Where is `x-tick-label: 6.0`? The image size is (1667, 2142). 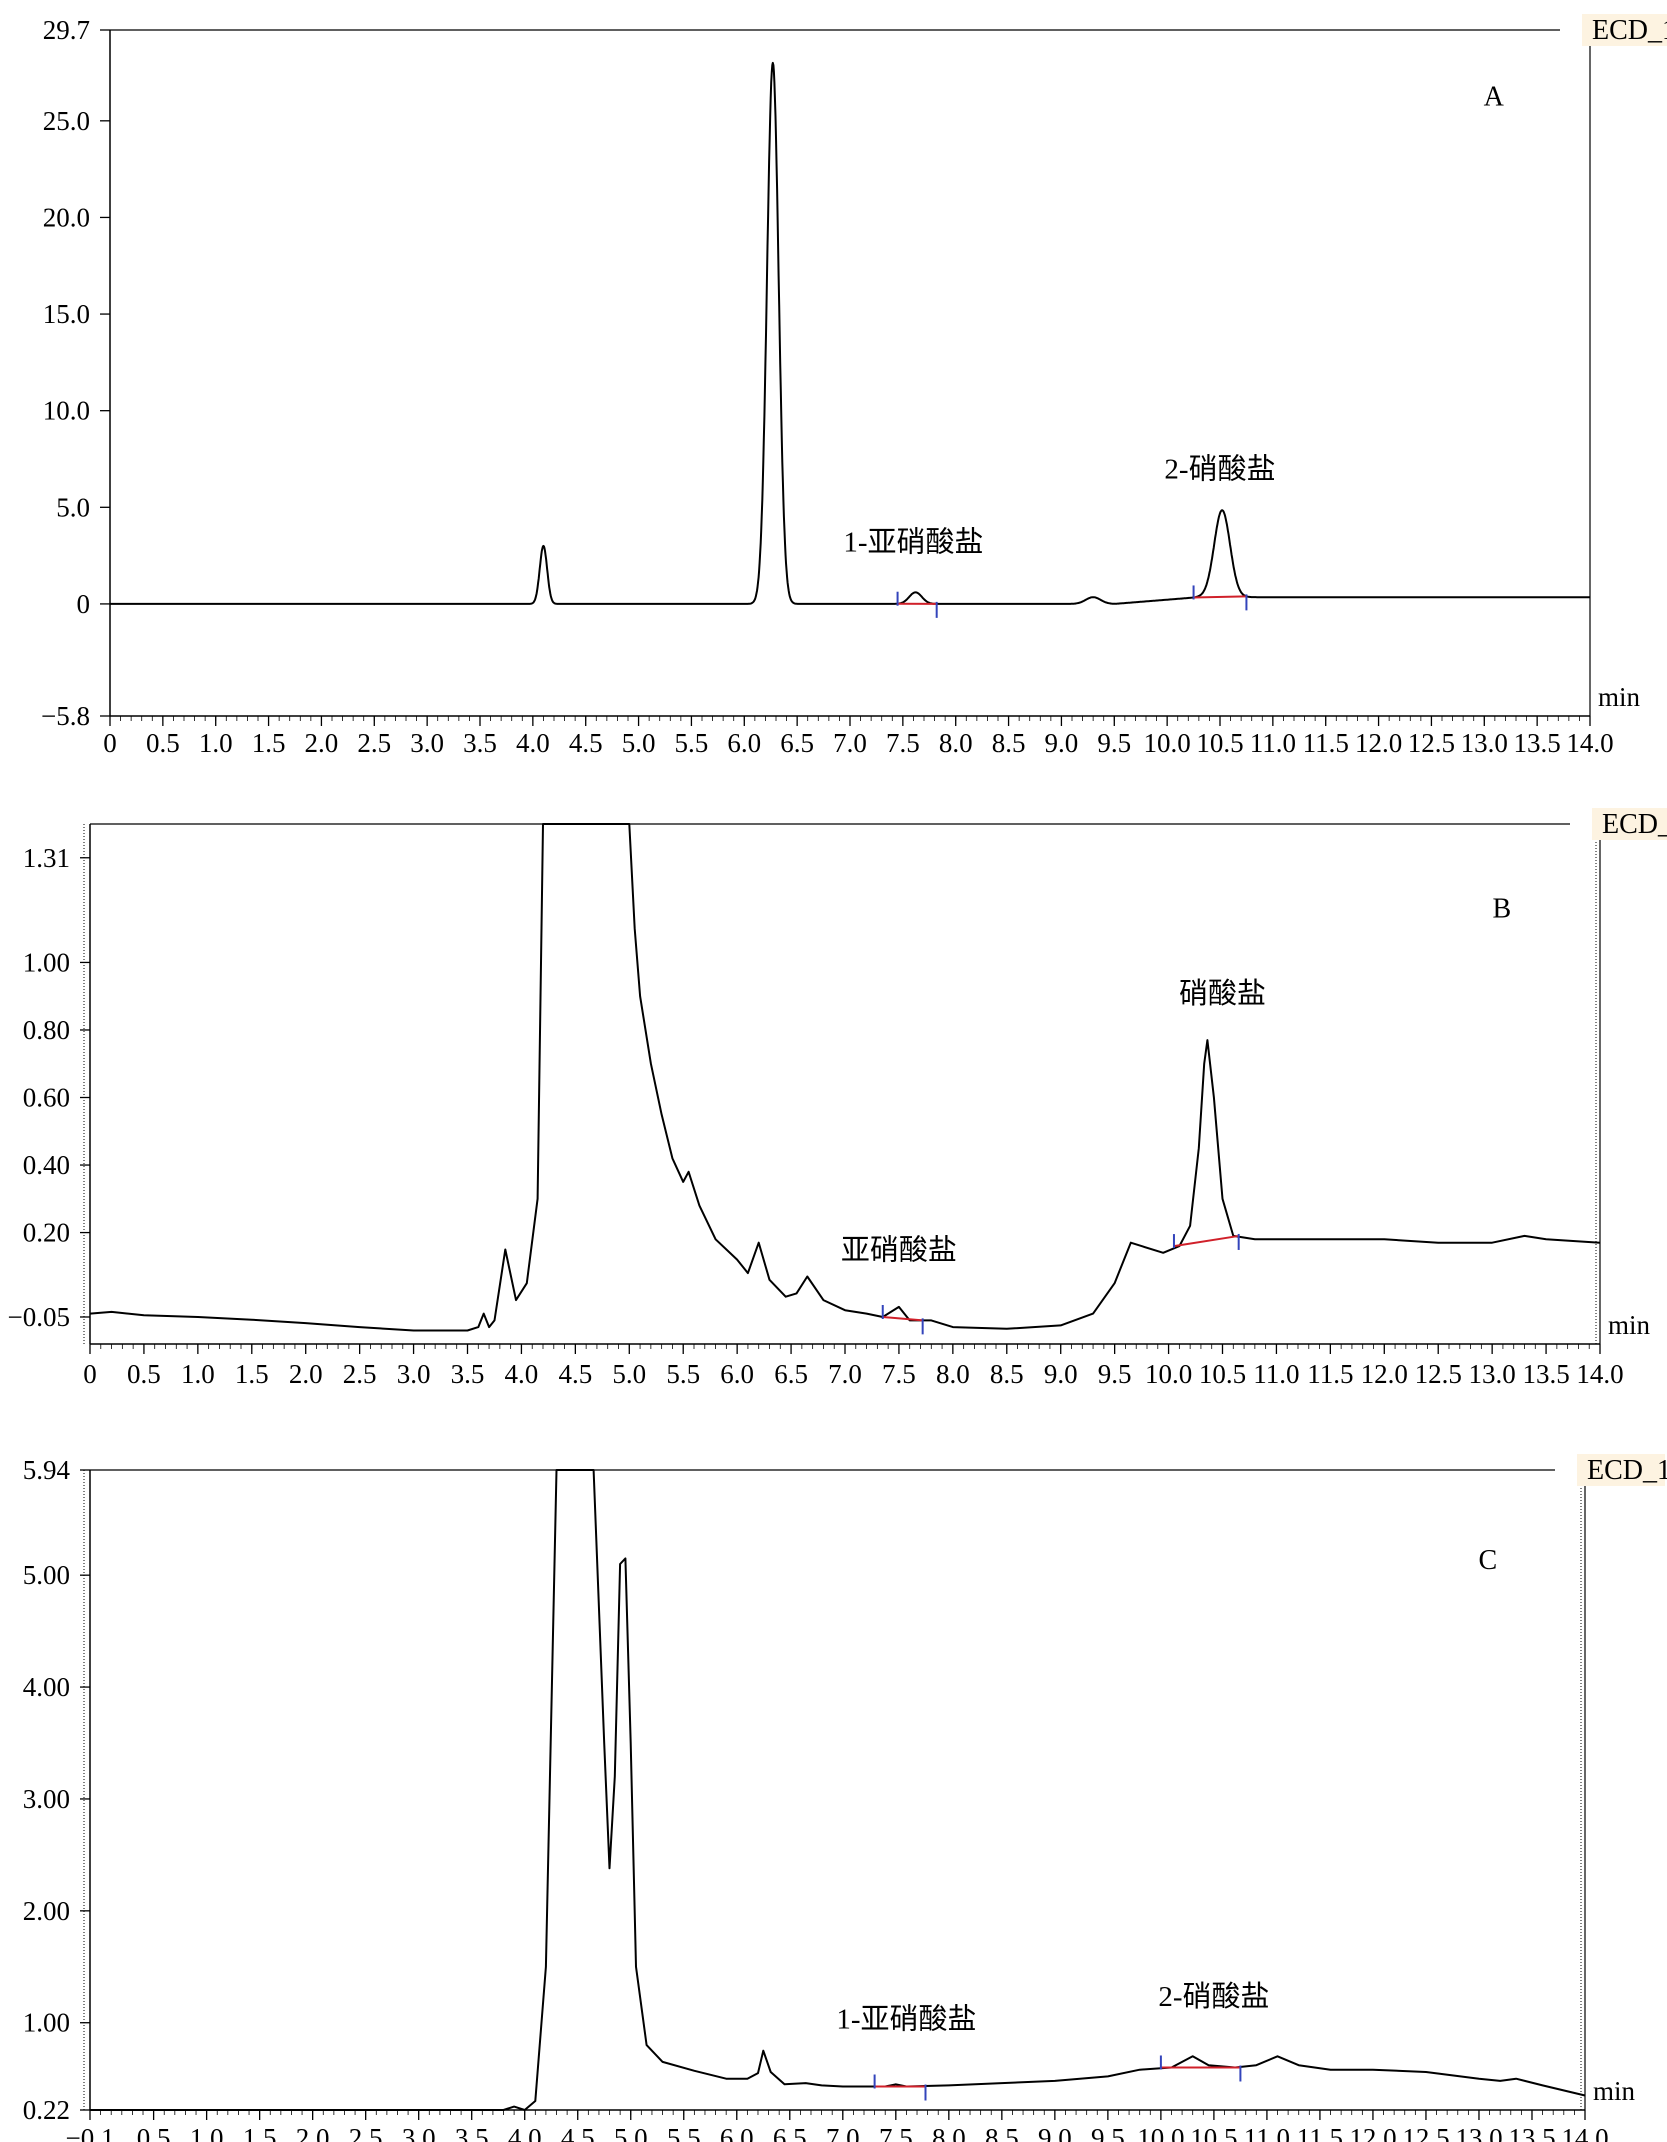
x-tick-label: 6.0 is located at coordinates (744, 743).